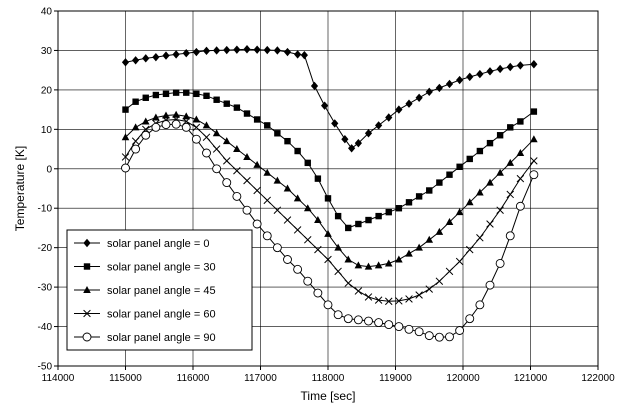  Describe the element at coordinates (158, 244) in the screenshot. I see `legend-label: solar panel angle = 0` at that location.